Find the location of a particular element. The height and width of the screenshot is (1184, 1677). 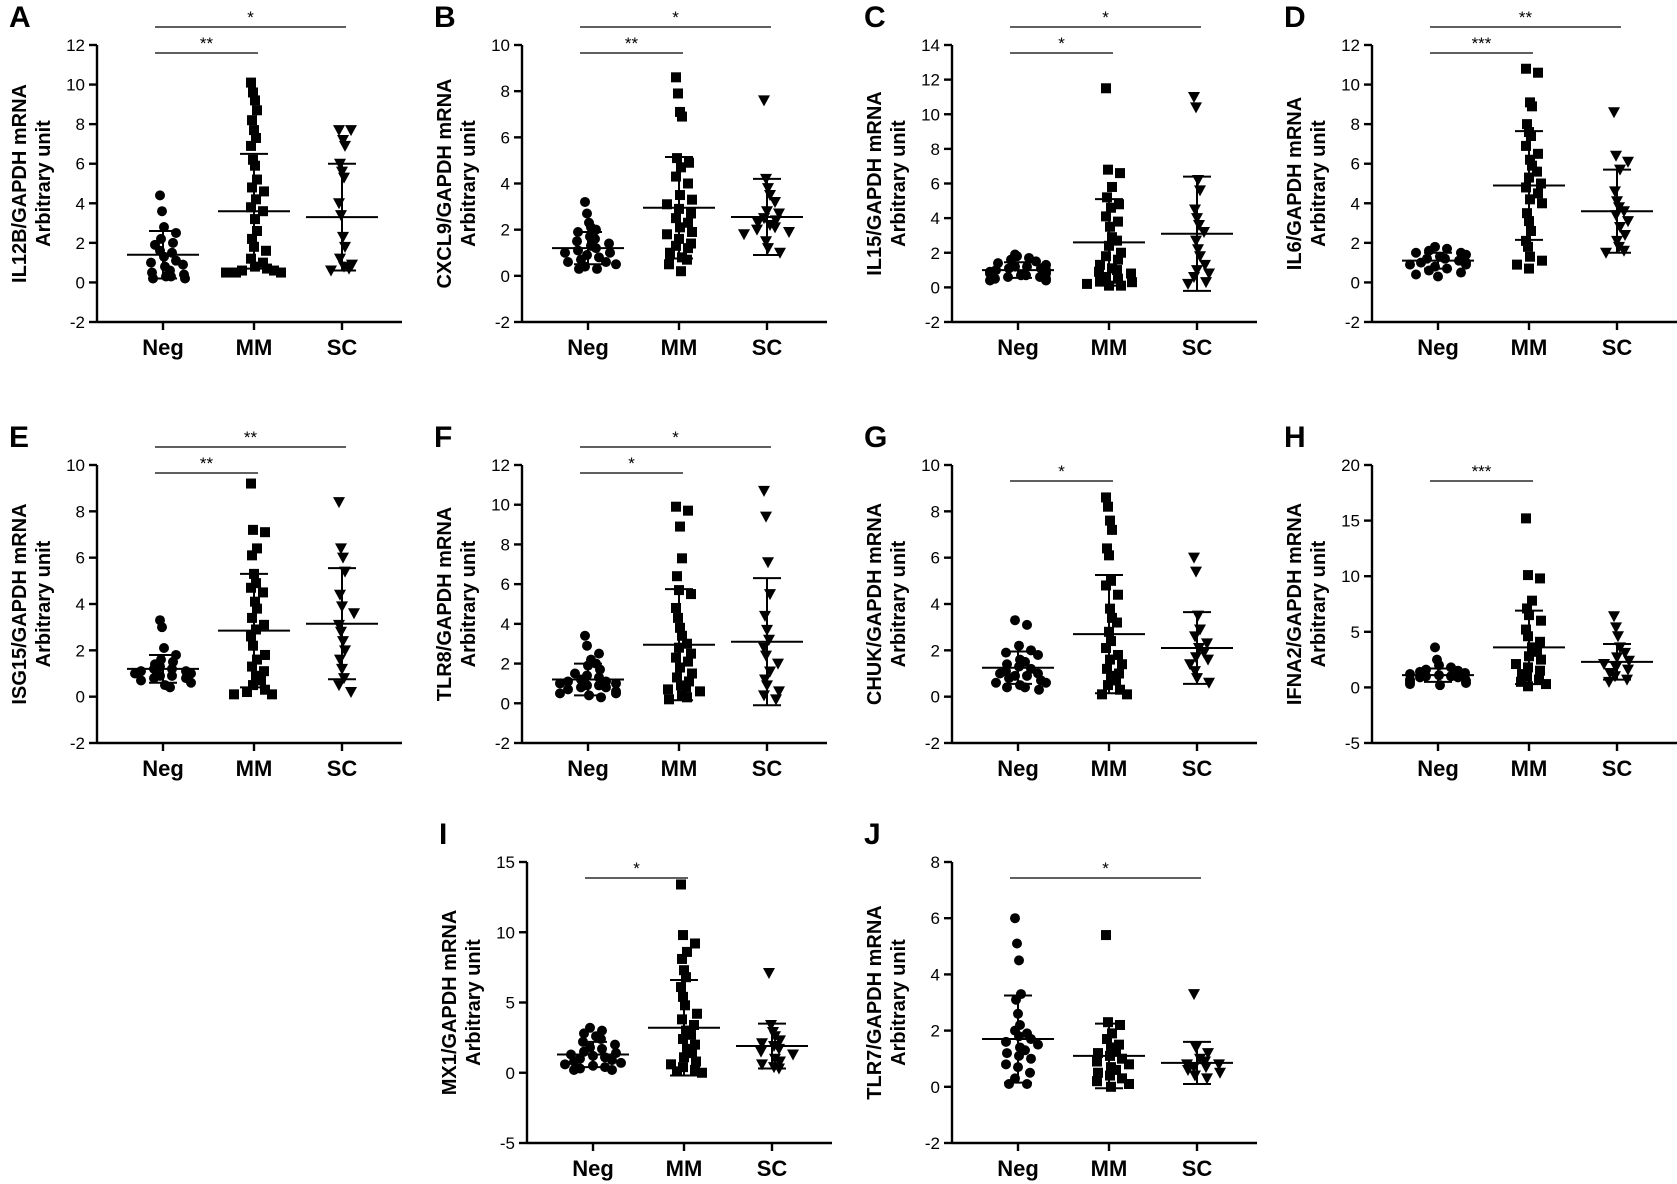

y-tick-label: 2 is located at coordinates (1355, 243).